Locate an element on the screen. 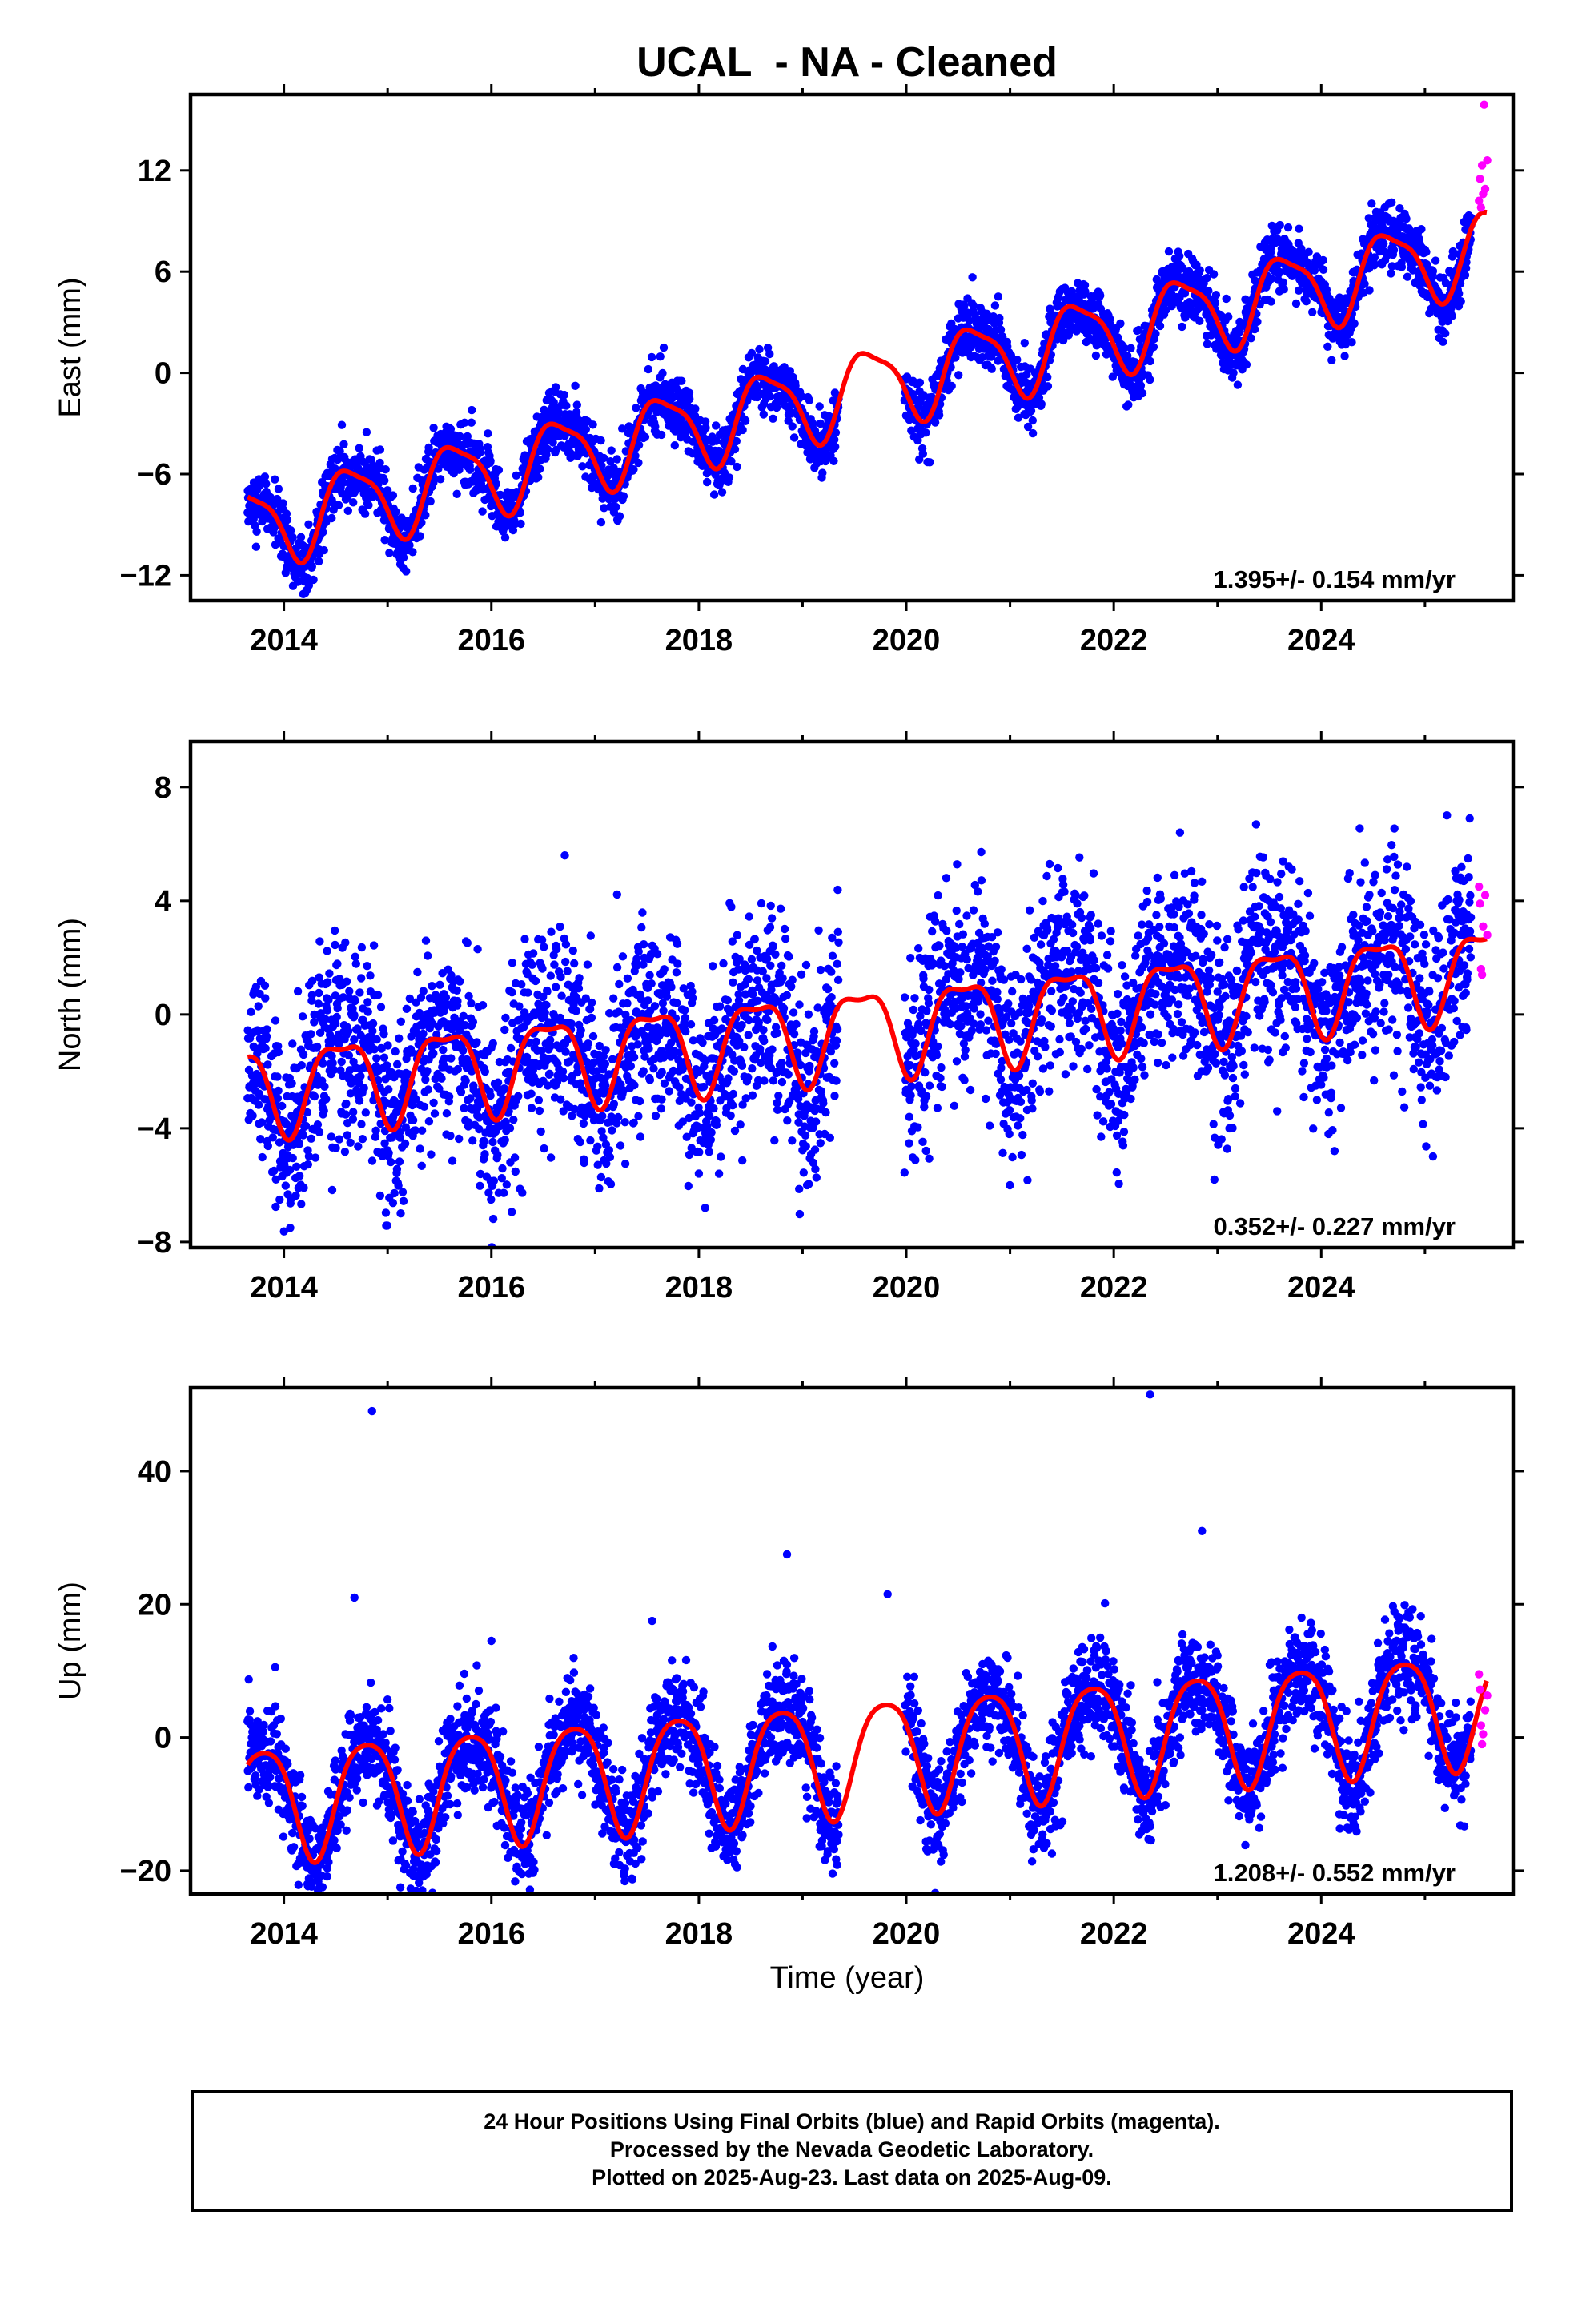  final-orbit-points is located at coordinates (859, 1029).